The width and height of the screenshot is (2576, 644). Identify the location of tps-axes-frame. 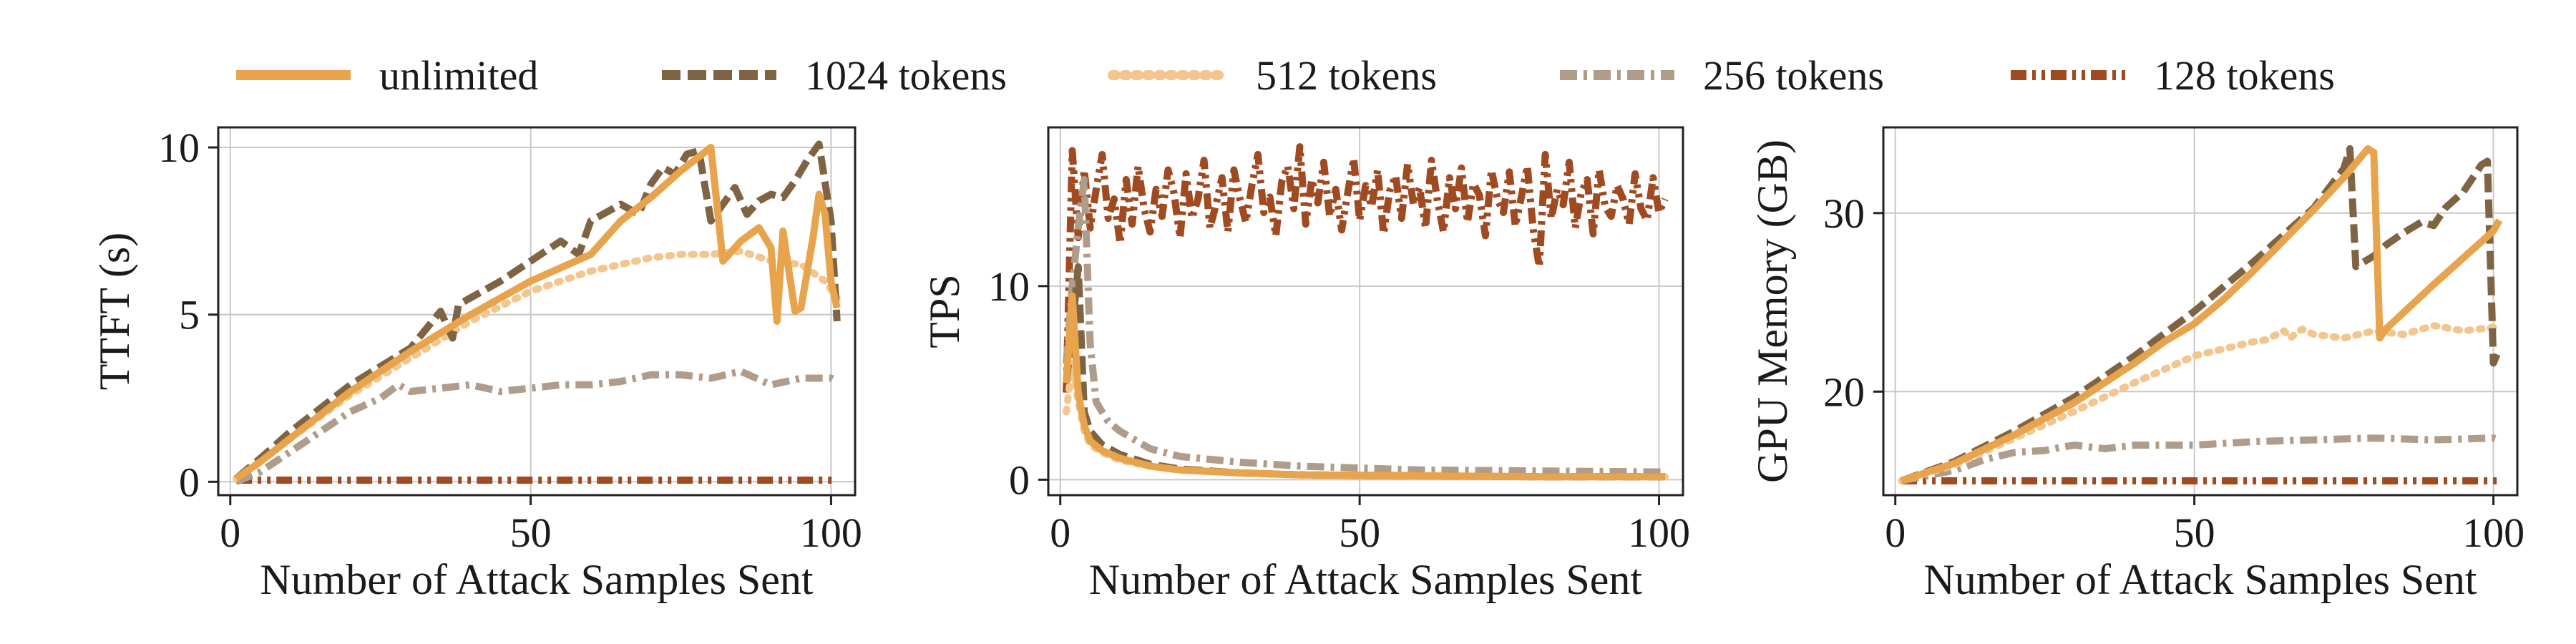
(1365, 311).